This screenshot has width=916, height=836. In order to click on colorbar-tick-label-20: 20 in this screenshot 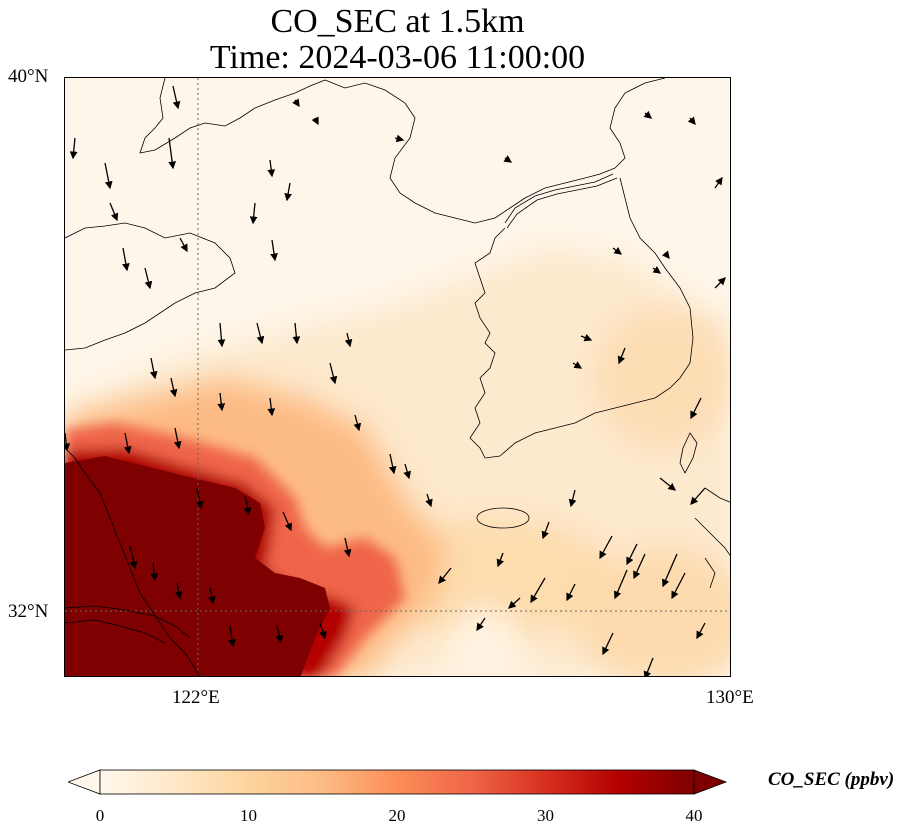, I will do `click(397, 815)`.